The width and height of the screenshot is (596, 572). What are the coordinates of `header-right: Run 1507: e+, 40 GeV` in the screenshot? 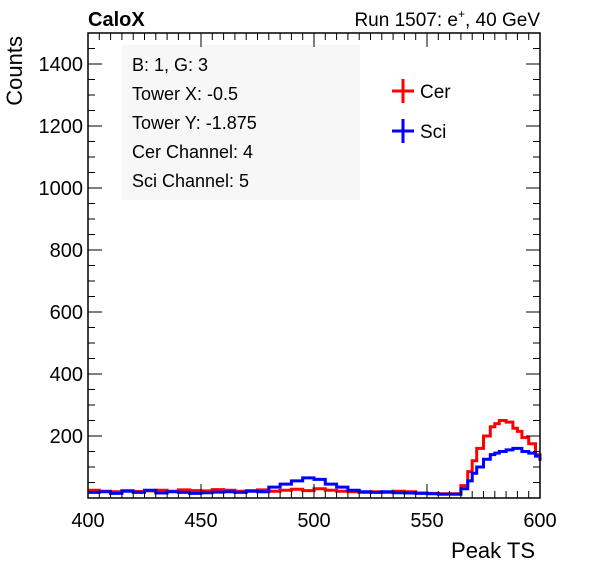 It's located at (447, 19).